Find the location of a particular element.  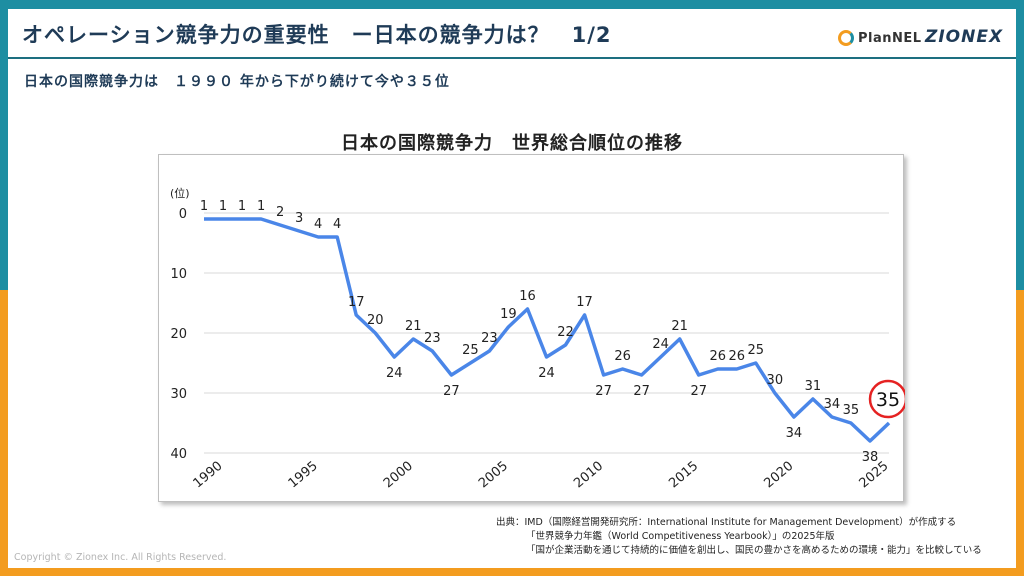

slide-title: オペレーション競争力の重要性 ー日本の競争力は？ 1/2 is located at coordinates (317, 35).